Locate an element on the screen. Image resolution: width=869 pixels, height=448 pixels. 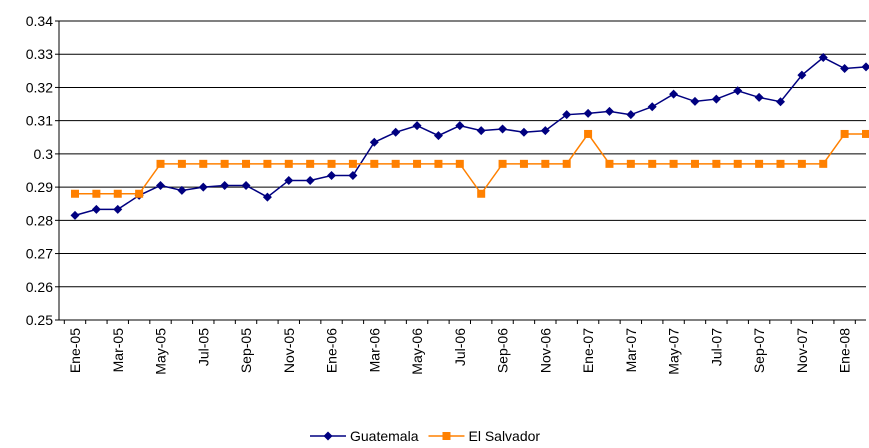
y-tick-label: 0.28 is located at coordinates (39, 220).